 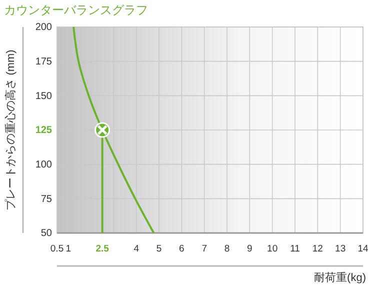 What do you see at coordinates (43, 28) in the screenshot?
I see `y-tick-label: 200` at bounding box center [43, 28].